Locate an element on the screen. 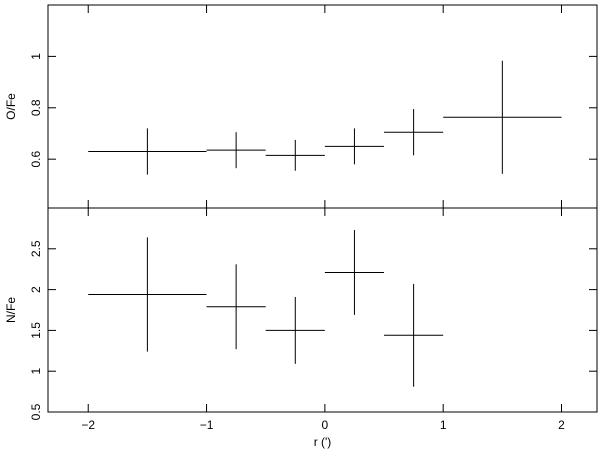 The height and width of the screenshot is (456, 600). x-tick-label: −1 is located at coordinates (207, 425).